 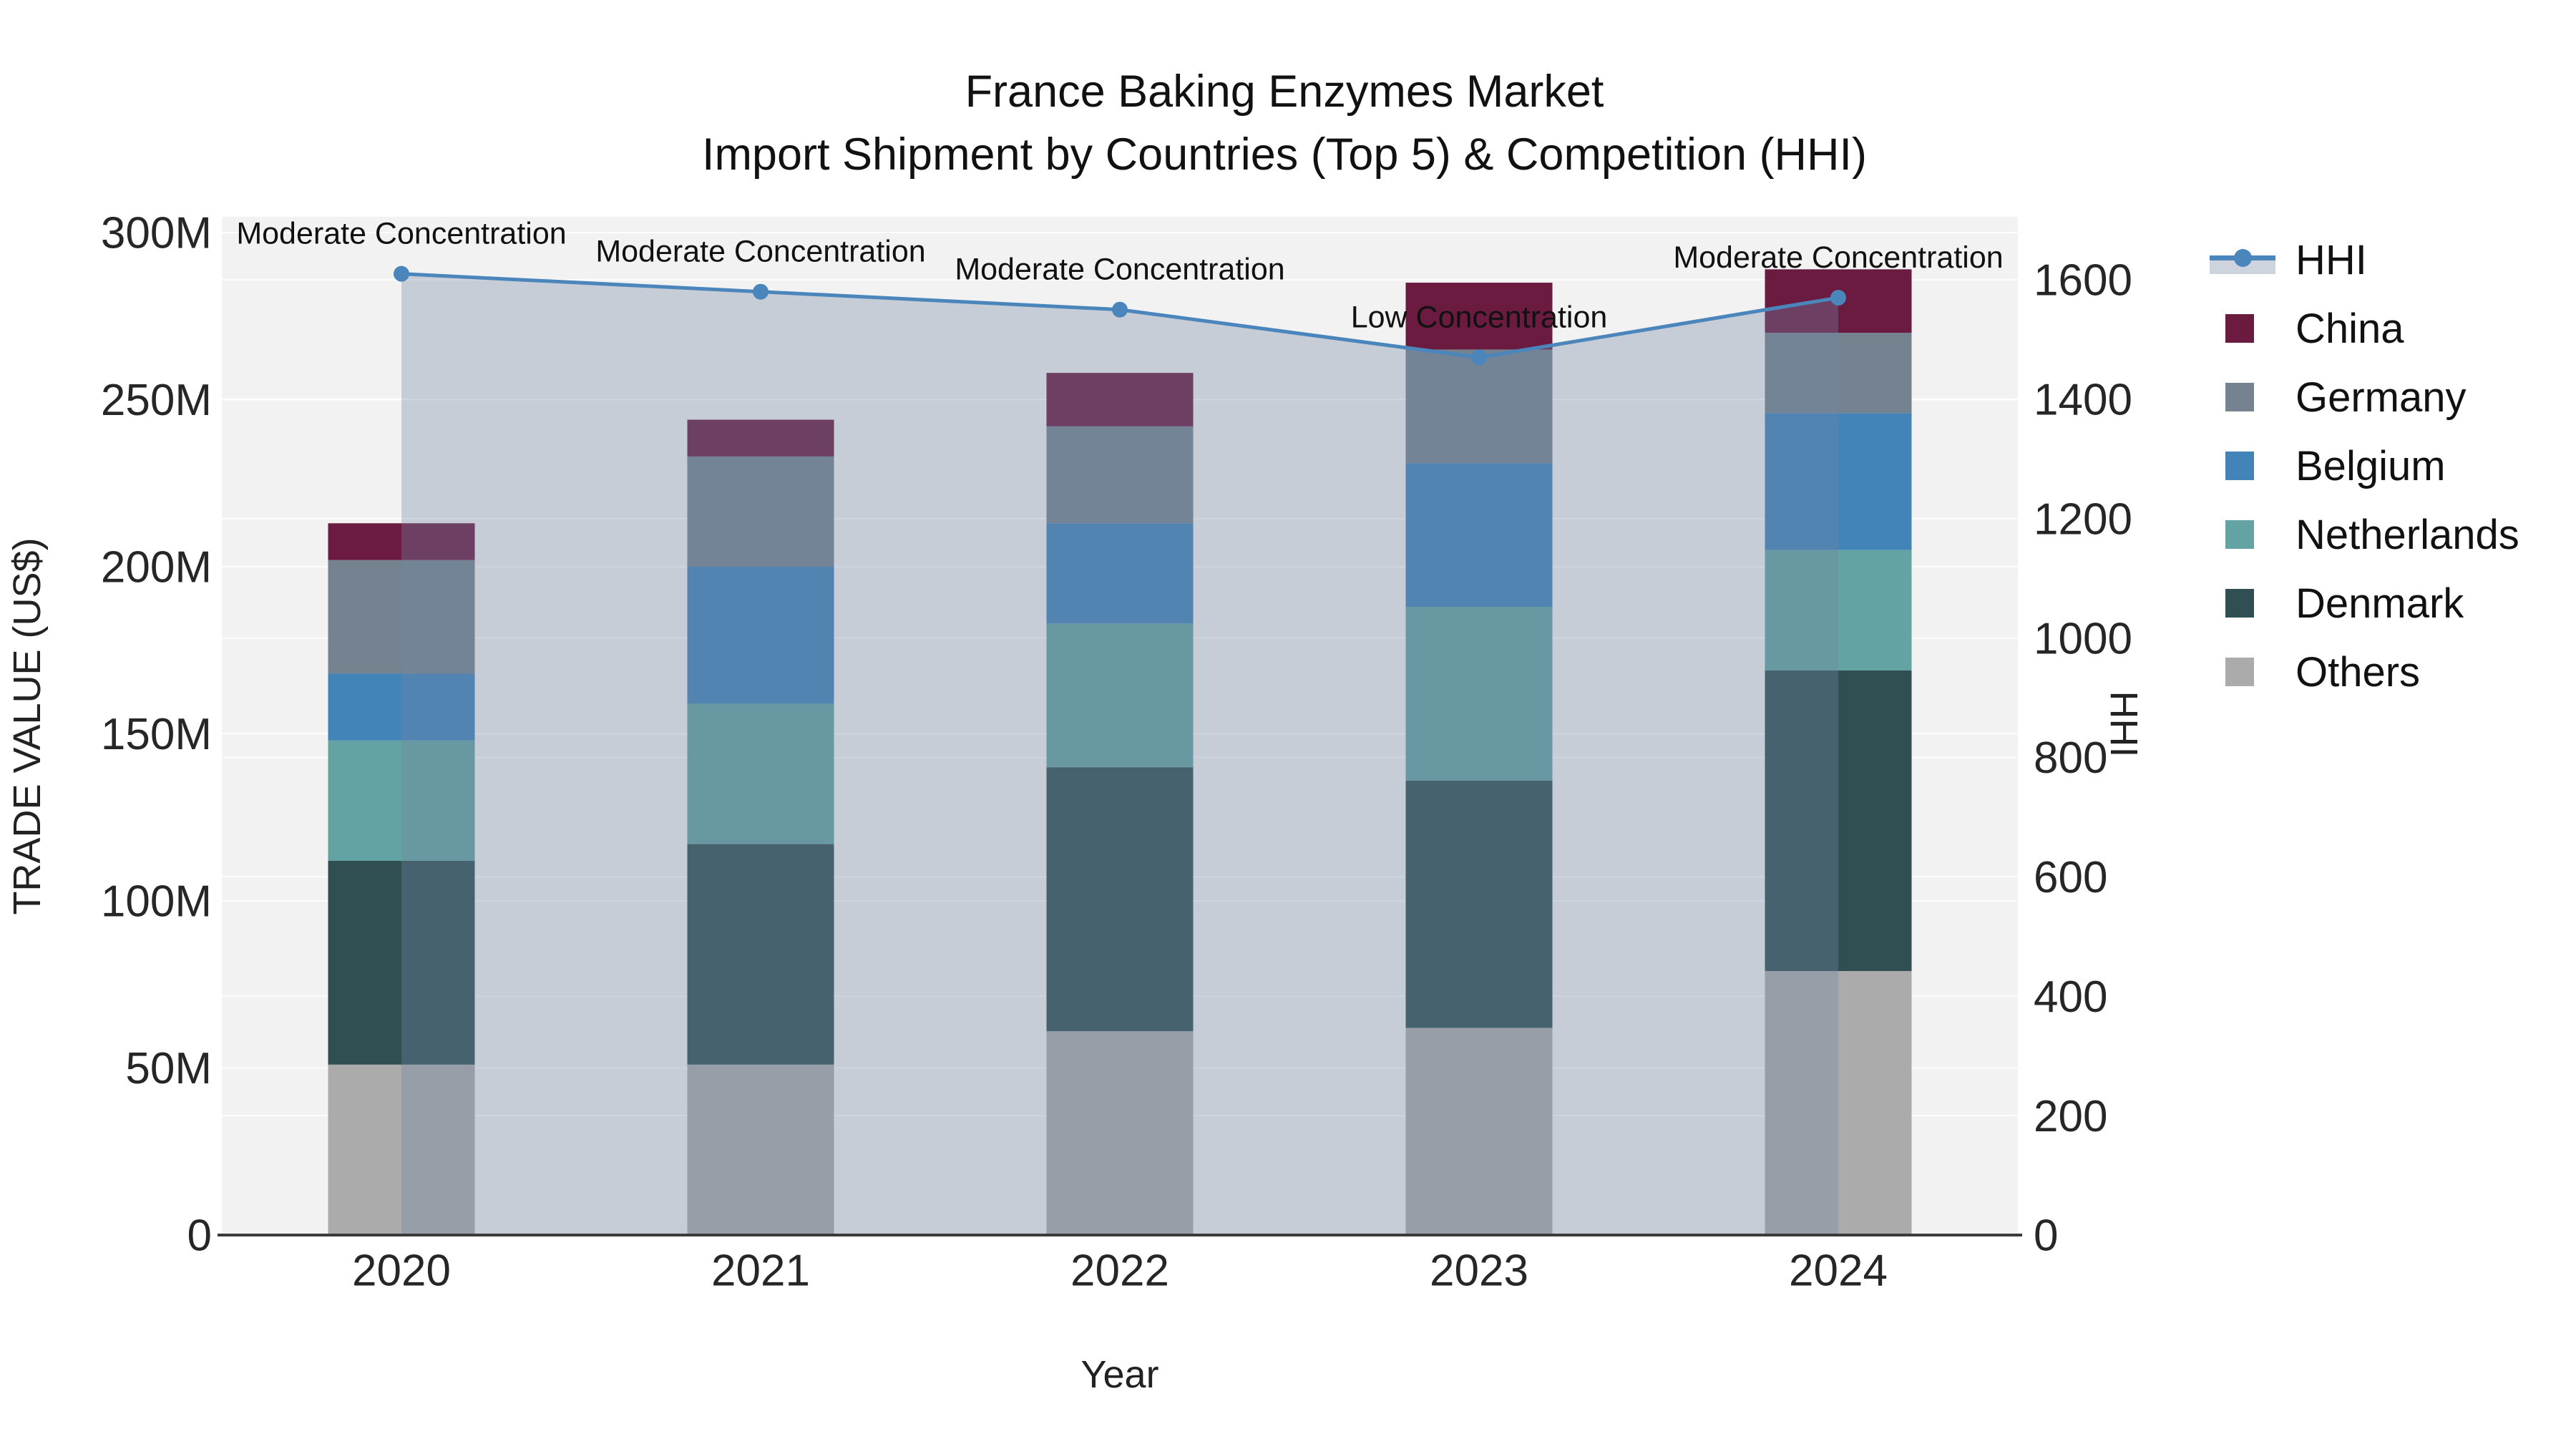 I want to click on legend-label: Belgium, so click(x=2371, y=465).